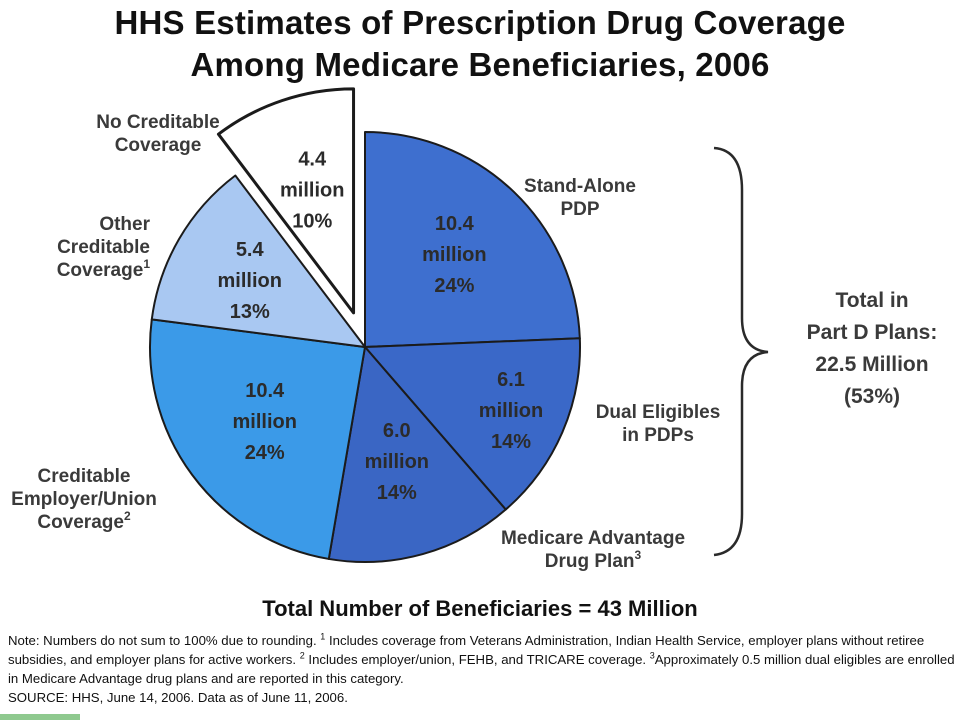  Describe the element at coordinates (84, 499) in the screenshot. I see `slice-label-employer: Creditable Employer/Union Coverage2` at that location.